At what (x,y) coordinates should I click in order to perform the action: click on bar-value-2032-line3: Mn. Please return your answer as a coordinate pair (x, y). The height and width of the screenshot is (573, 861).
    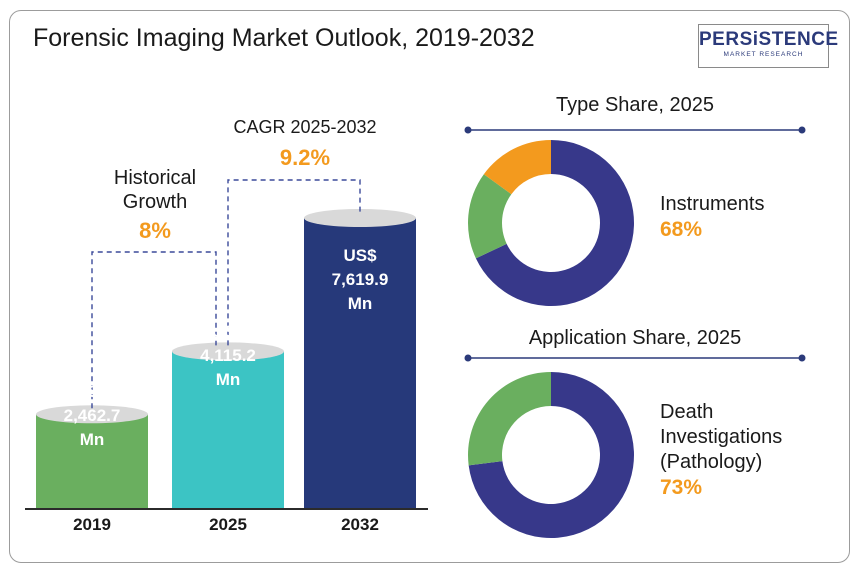
    Looking at the image, I should click on (360, 303).